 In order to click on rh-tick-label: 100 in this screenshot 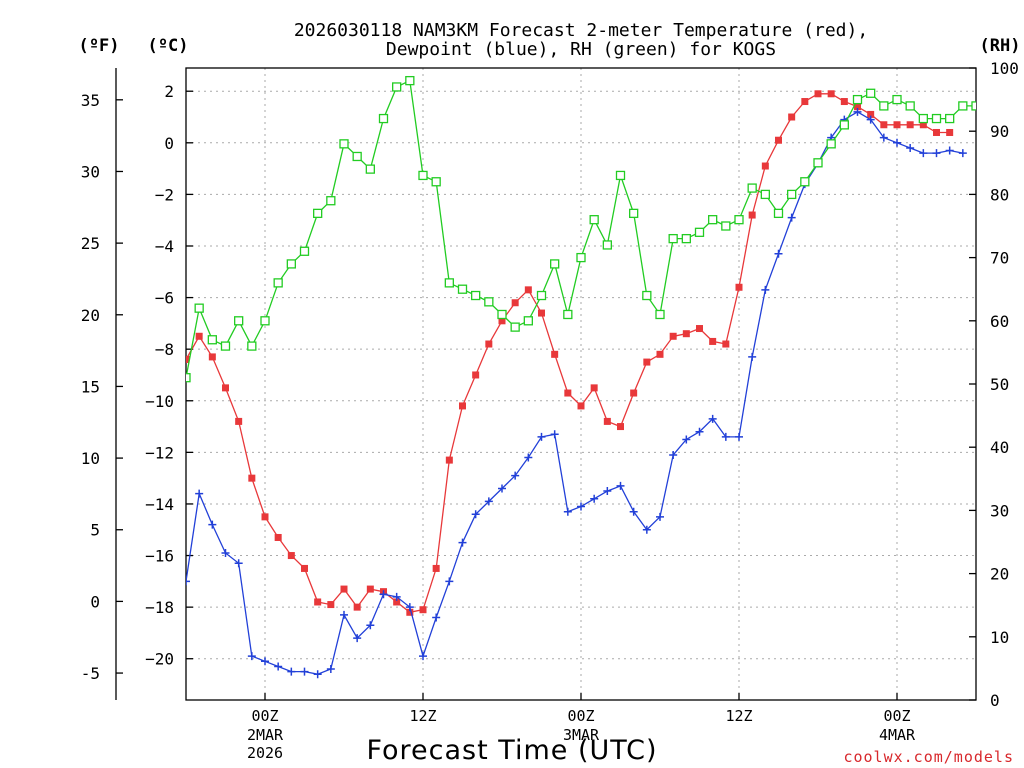, I will do `click(1004, 68)`.